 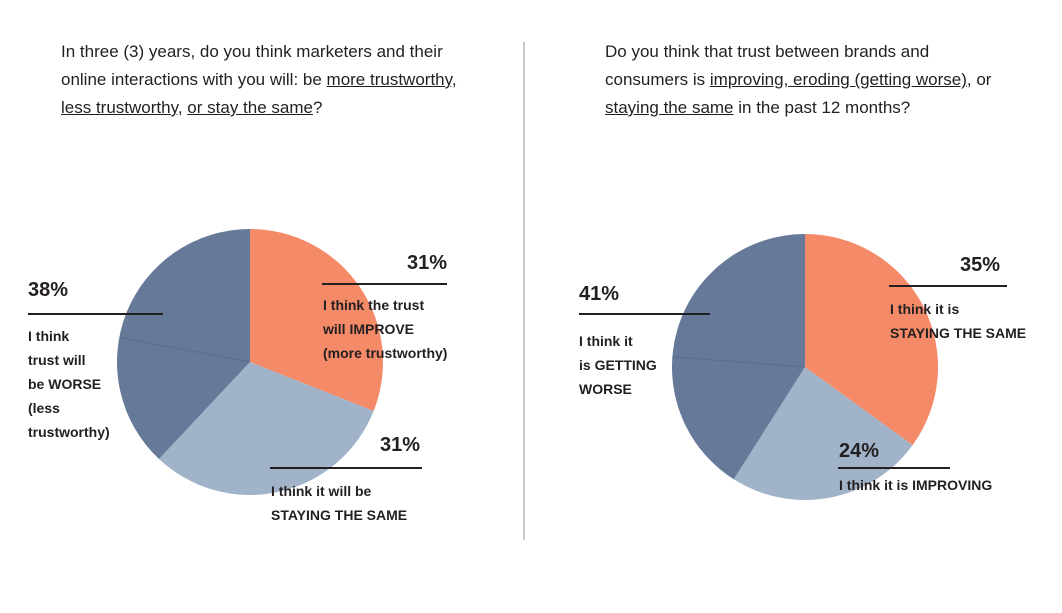 What do you see at coordinates (250, 107) in the screenshot?
I see `title-underlined-text: or stay the same` at bounding box center [250, 107].